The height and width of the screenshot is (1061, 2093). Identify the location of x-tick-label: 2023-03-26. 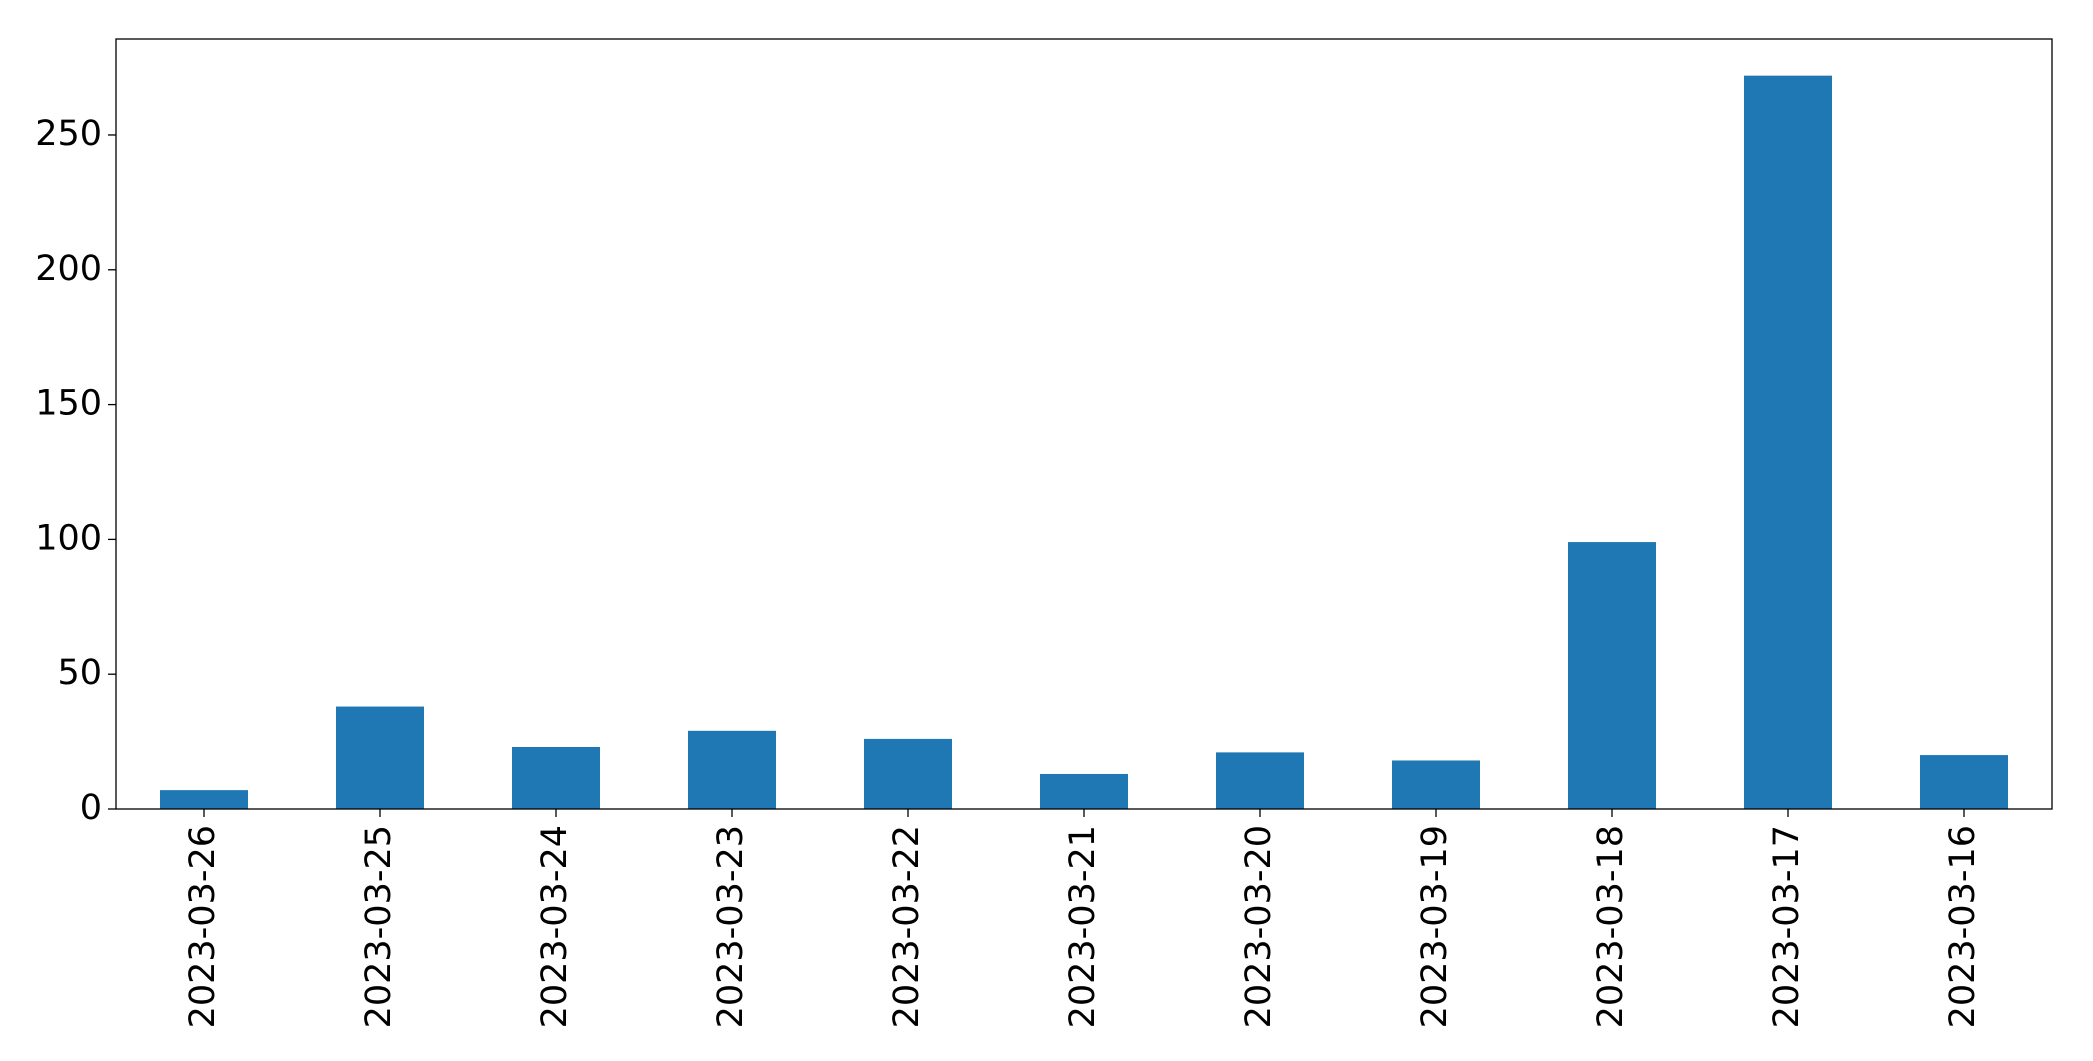
(203, 926).